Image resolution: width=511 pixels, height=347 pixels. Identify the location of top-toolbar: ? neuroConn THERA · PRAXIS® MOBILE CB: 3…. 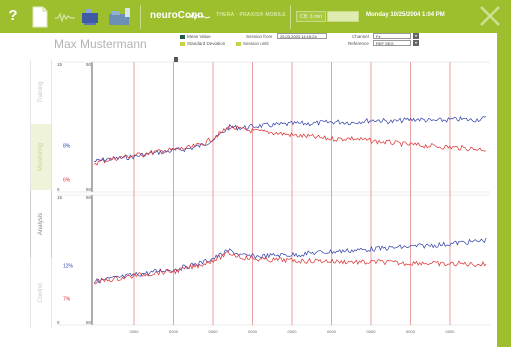
(255, 16).